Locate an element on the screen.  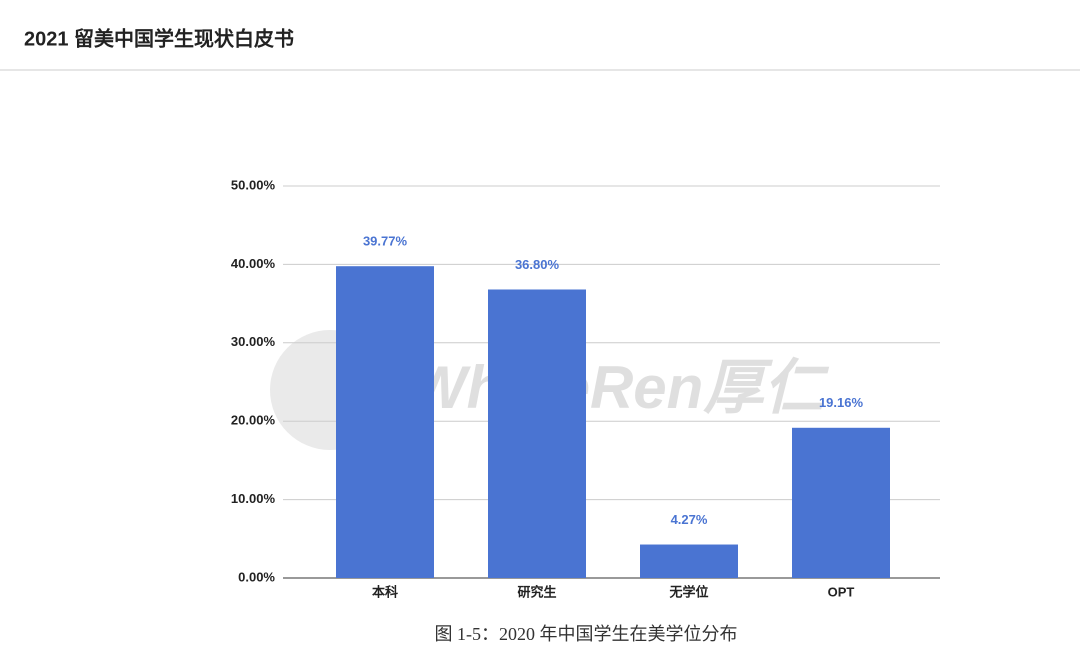
value-label: 39.77% is located at coordinates (385, 241).